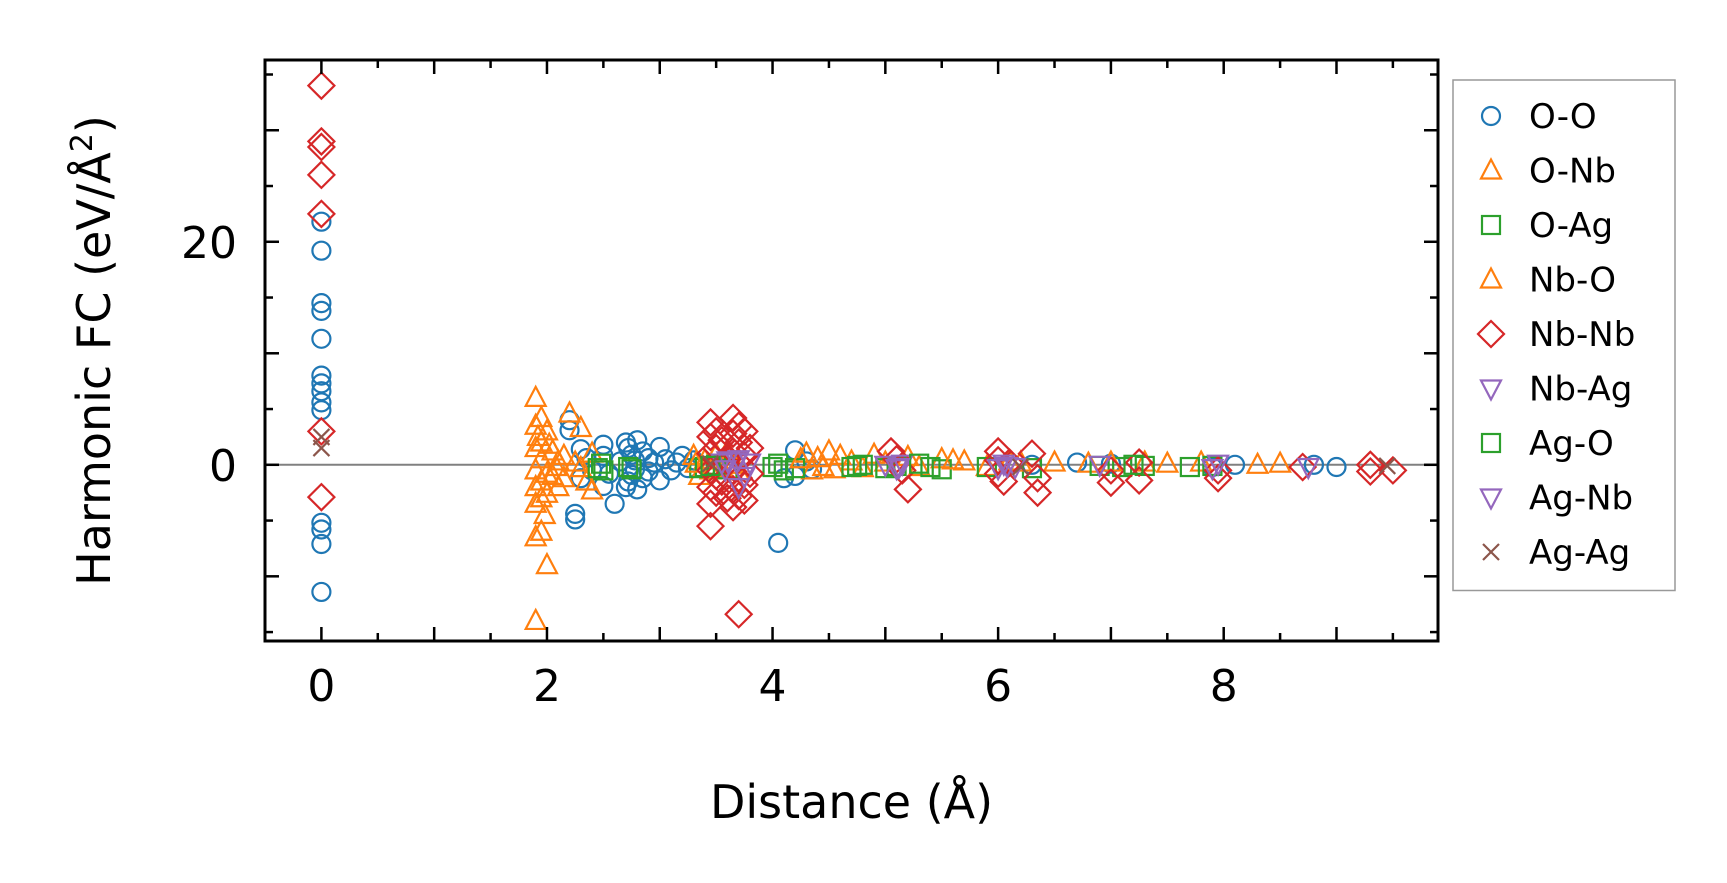 The image size is (1727, 883). What do you see at coordinates (1546, 226) in the screenshot?
I see `legend-item: O-Ag` at bounding box center [1546, 226].